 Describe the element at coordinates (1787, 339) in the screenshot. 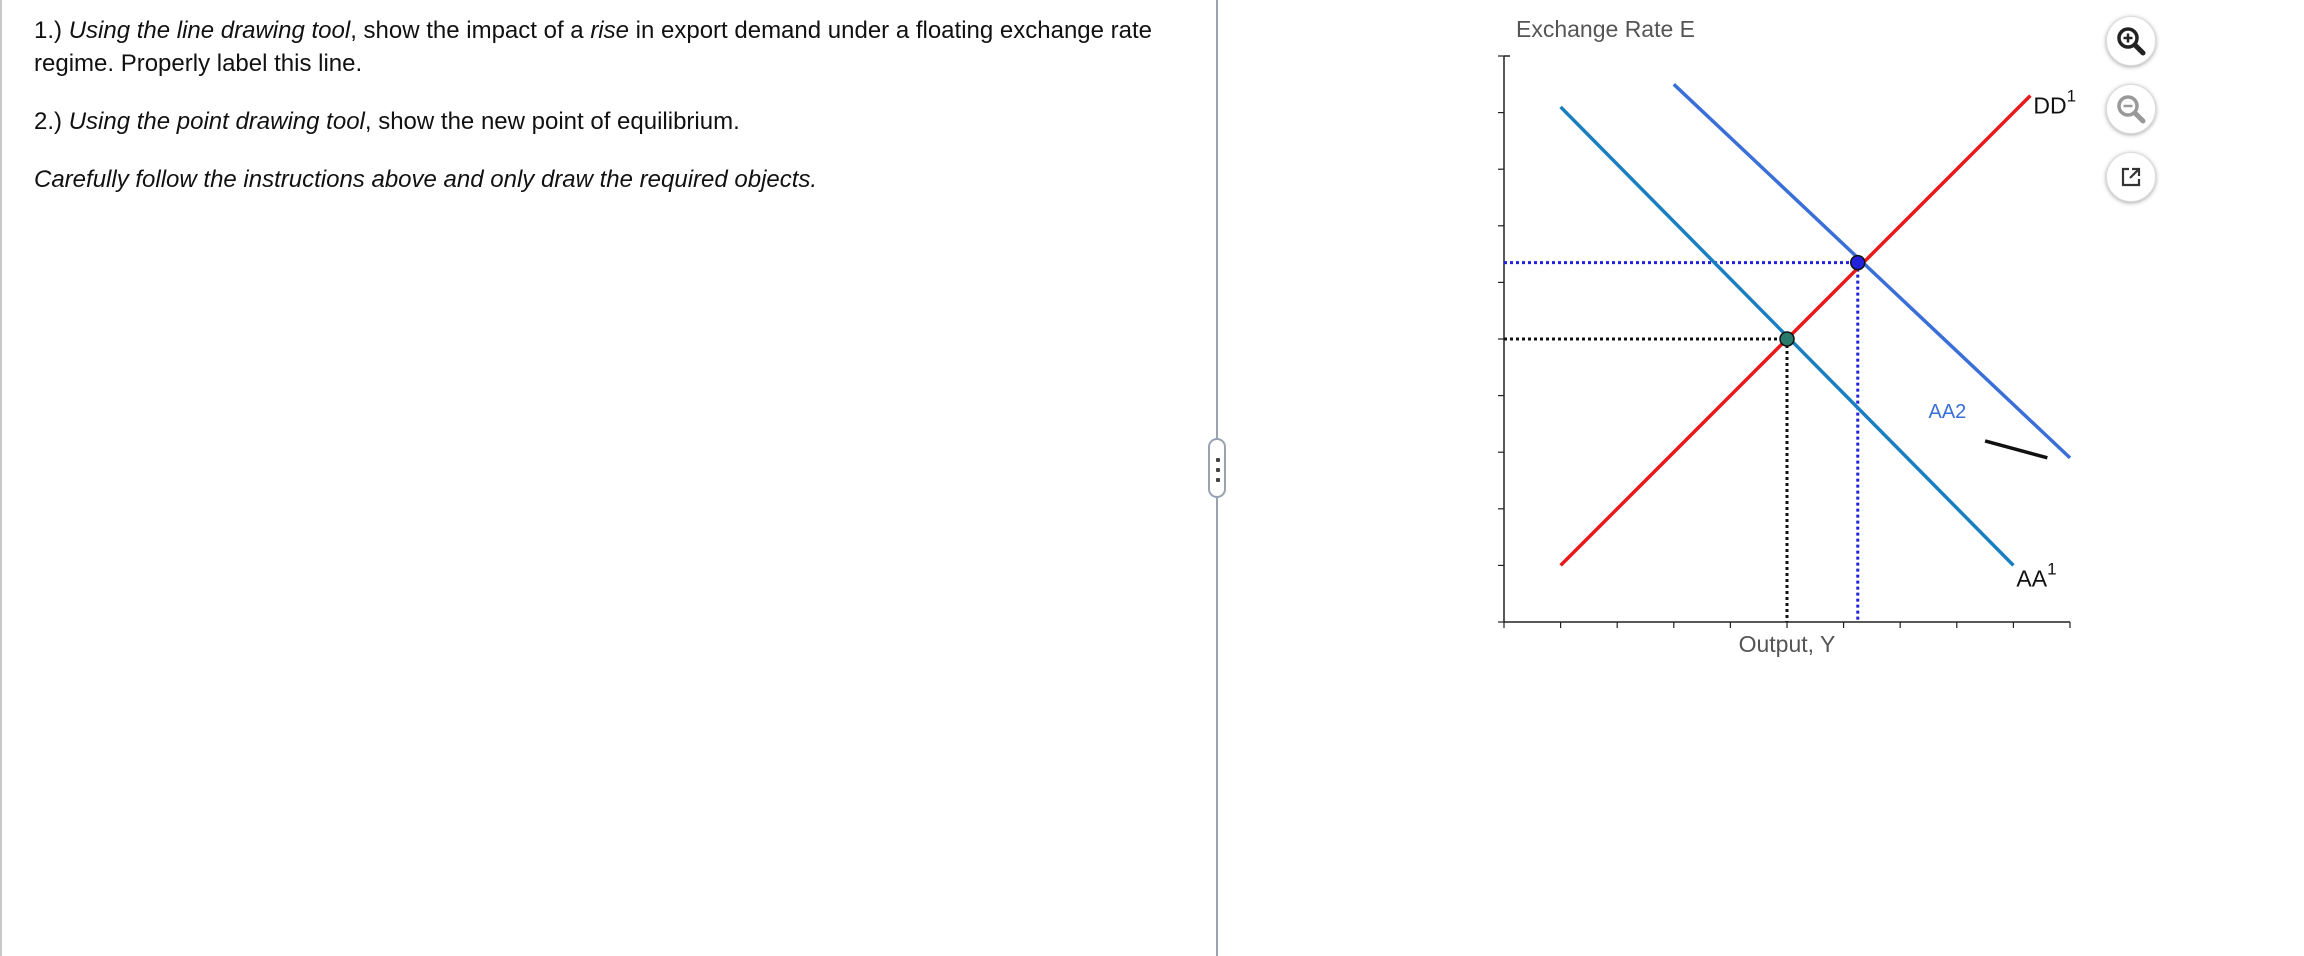

I see `equilibrium-original-point` at that location.